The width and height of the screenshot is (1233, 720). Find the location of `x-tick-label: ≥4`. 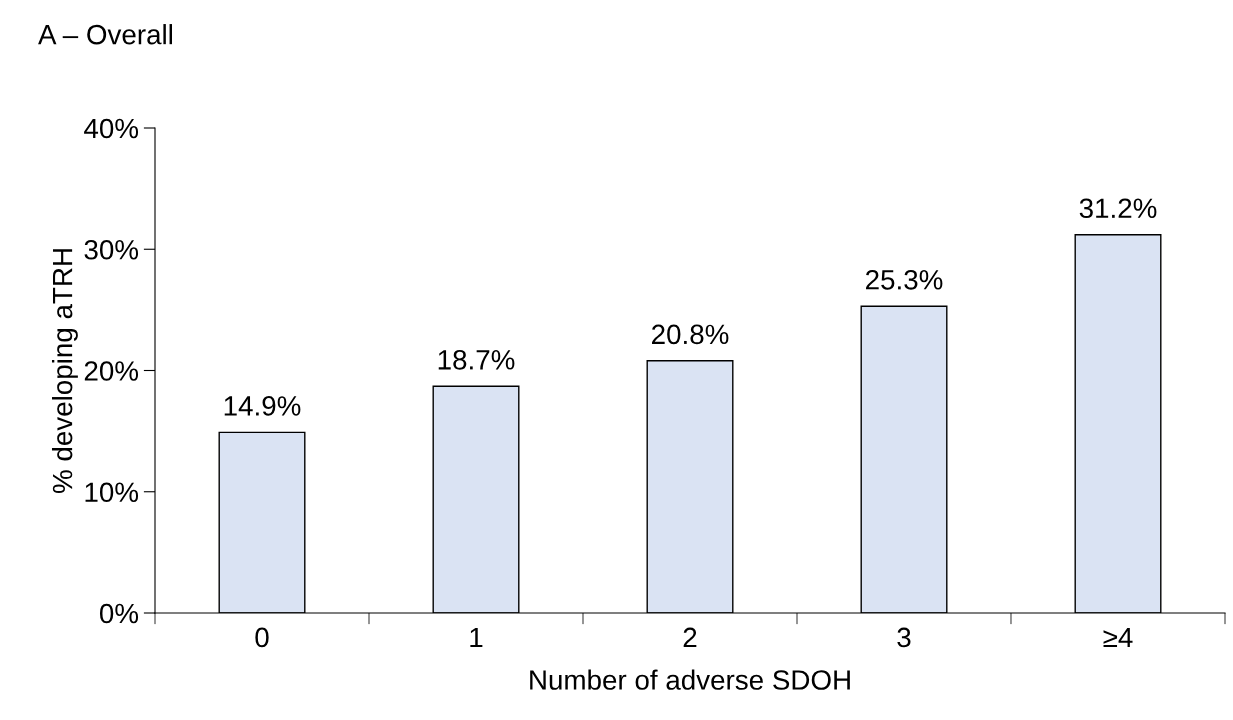

x-tick-label: ≥4 is located at coordinates (1118, 637).